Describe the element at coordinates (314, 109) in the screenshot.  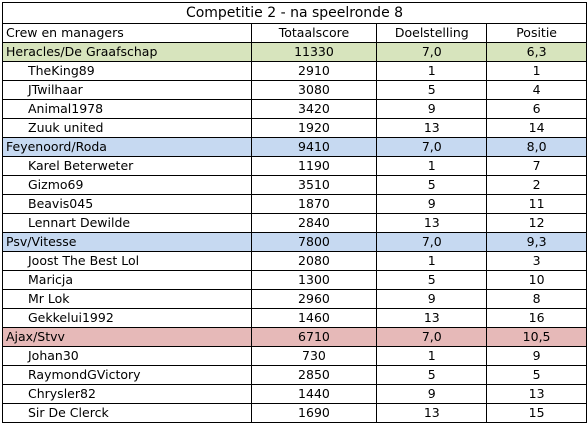
I see `manager-score: 3420` at that location.